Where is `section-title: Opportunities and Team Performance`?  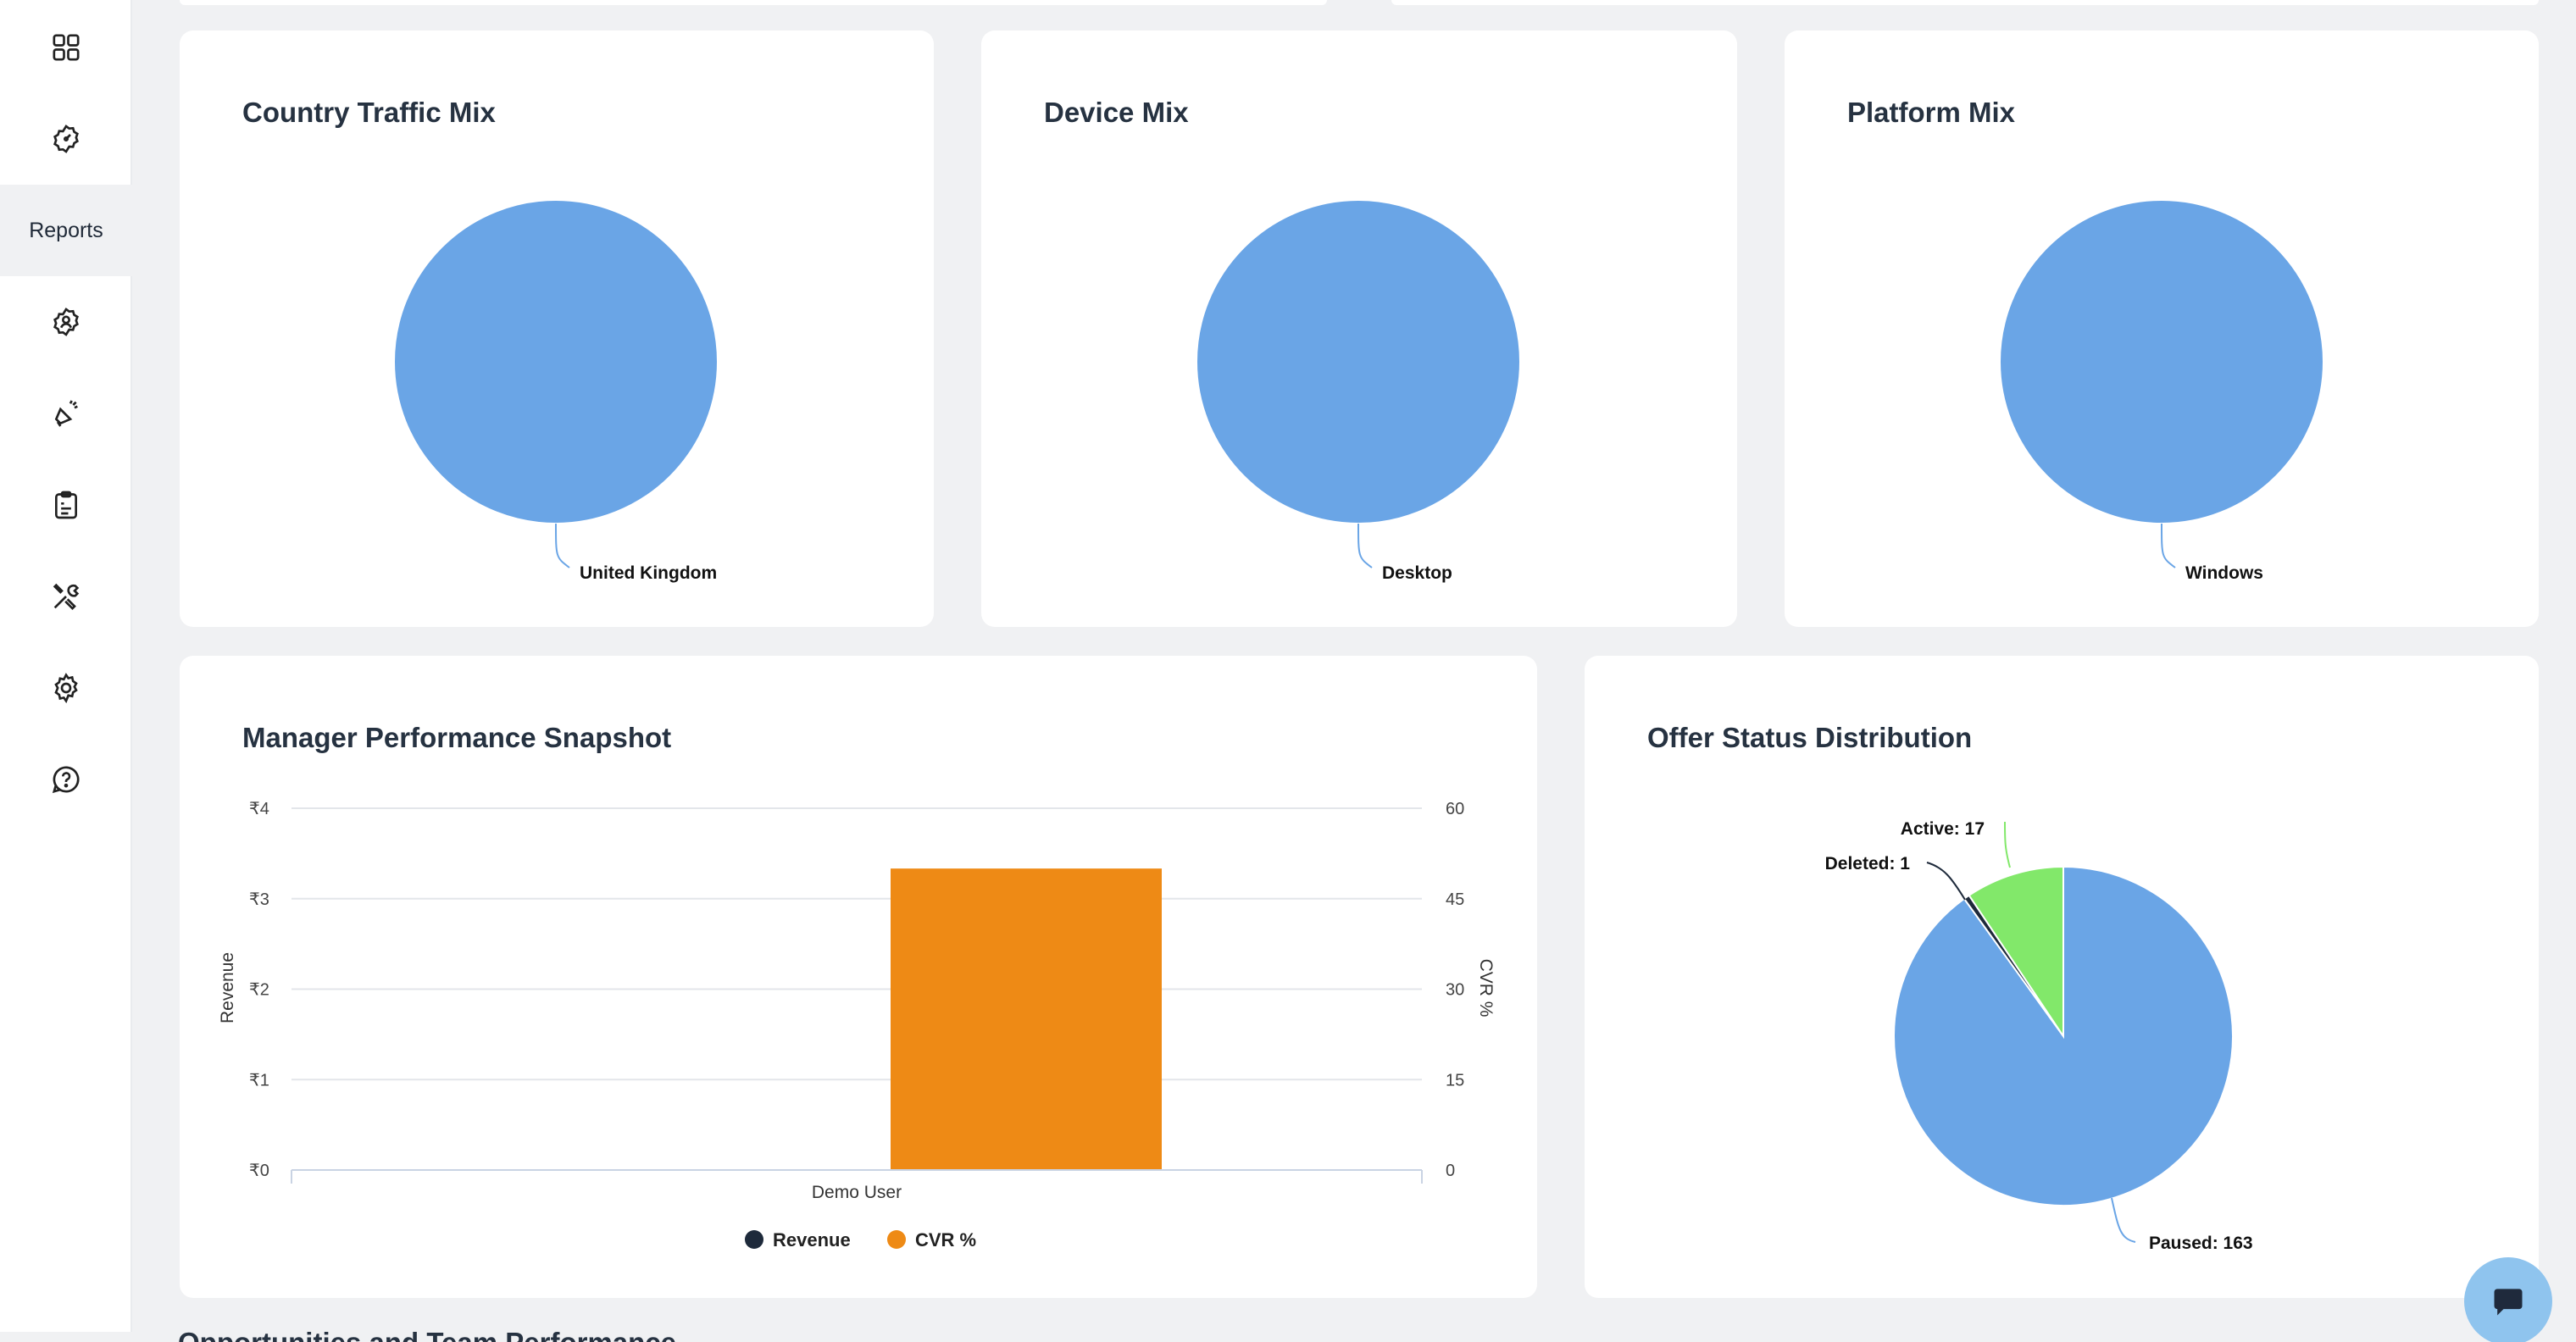 section-title: Opportunities and Team Performance is located at coordinates (427, 1334).